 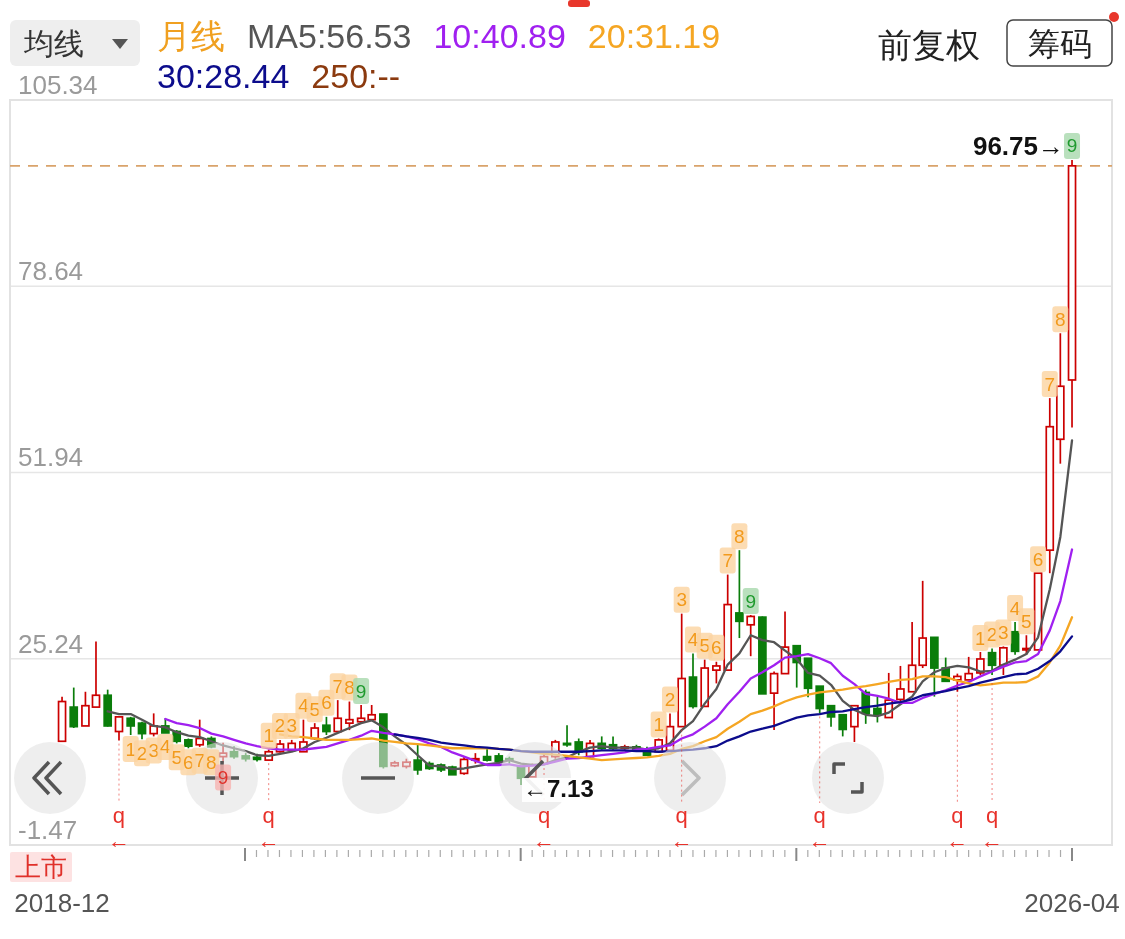 I want to click on y-tick-label: 51.94, so click(x=51, y=457).